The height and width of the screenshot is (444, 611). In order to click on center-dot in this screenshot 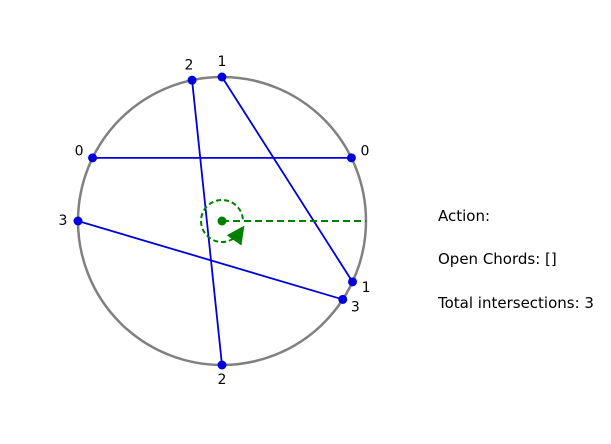, I will do `click(222, 221)`.